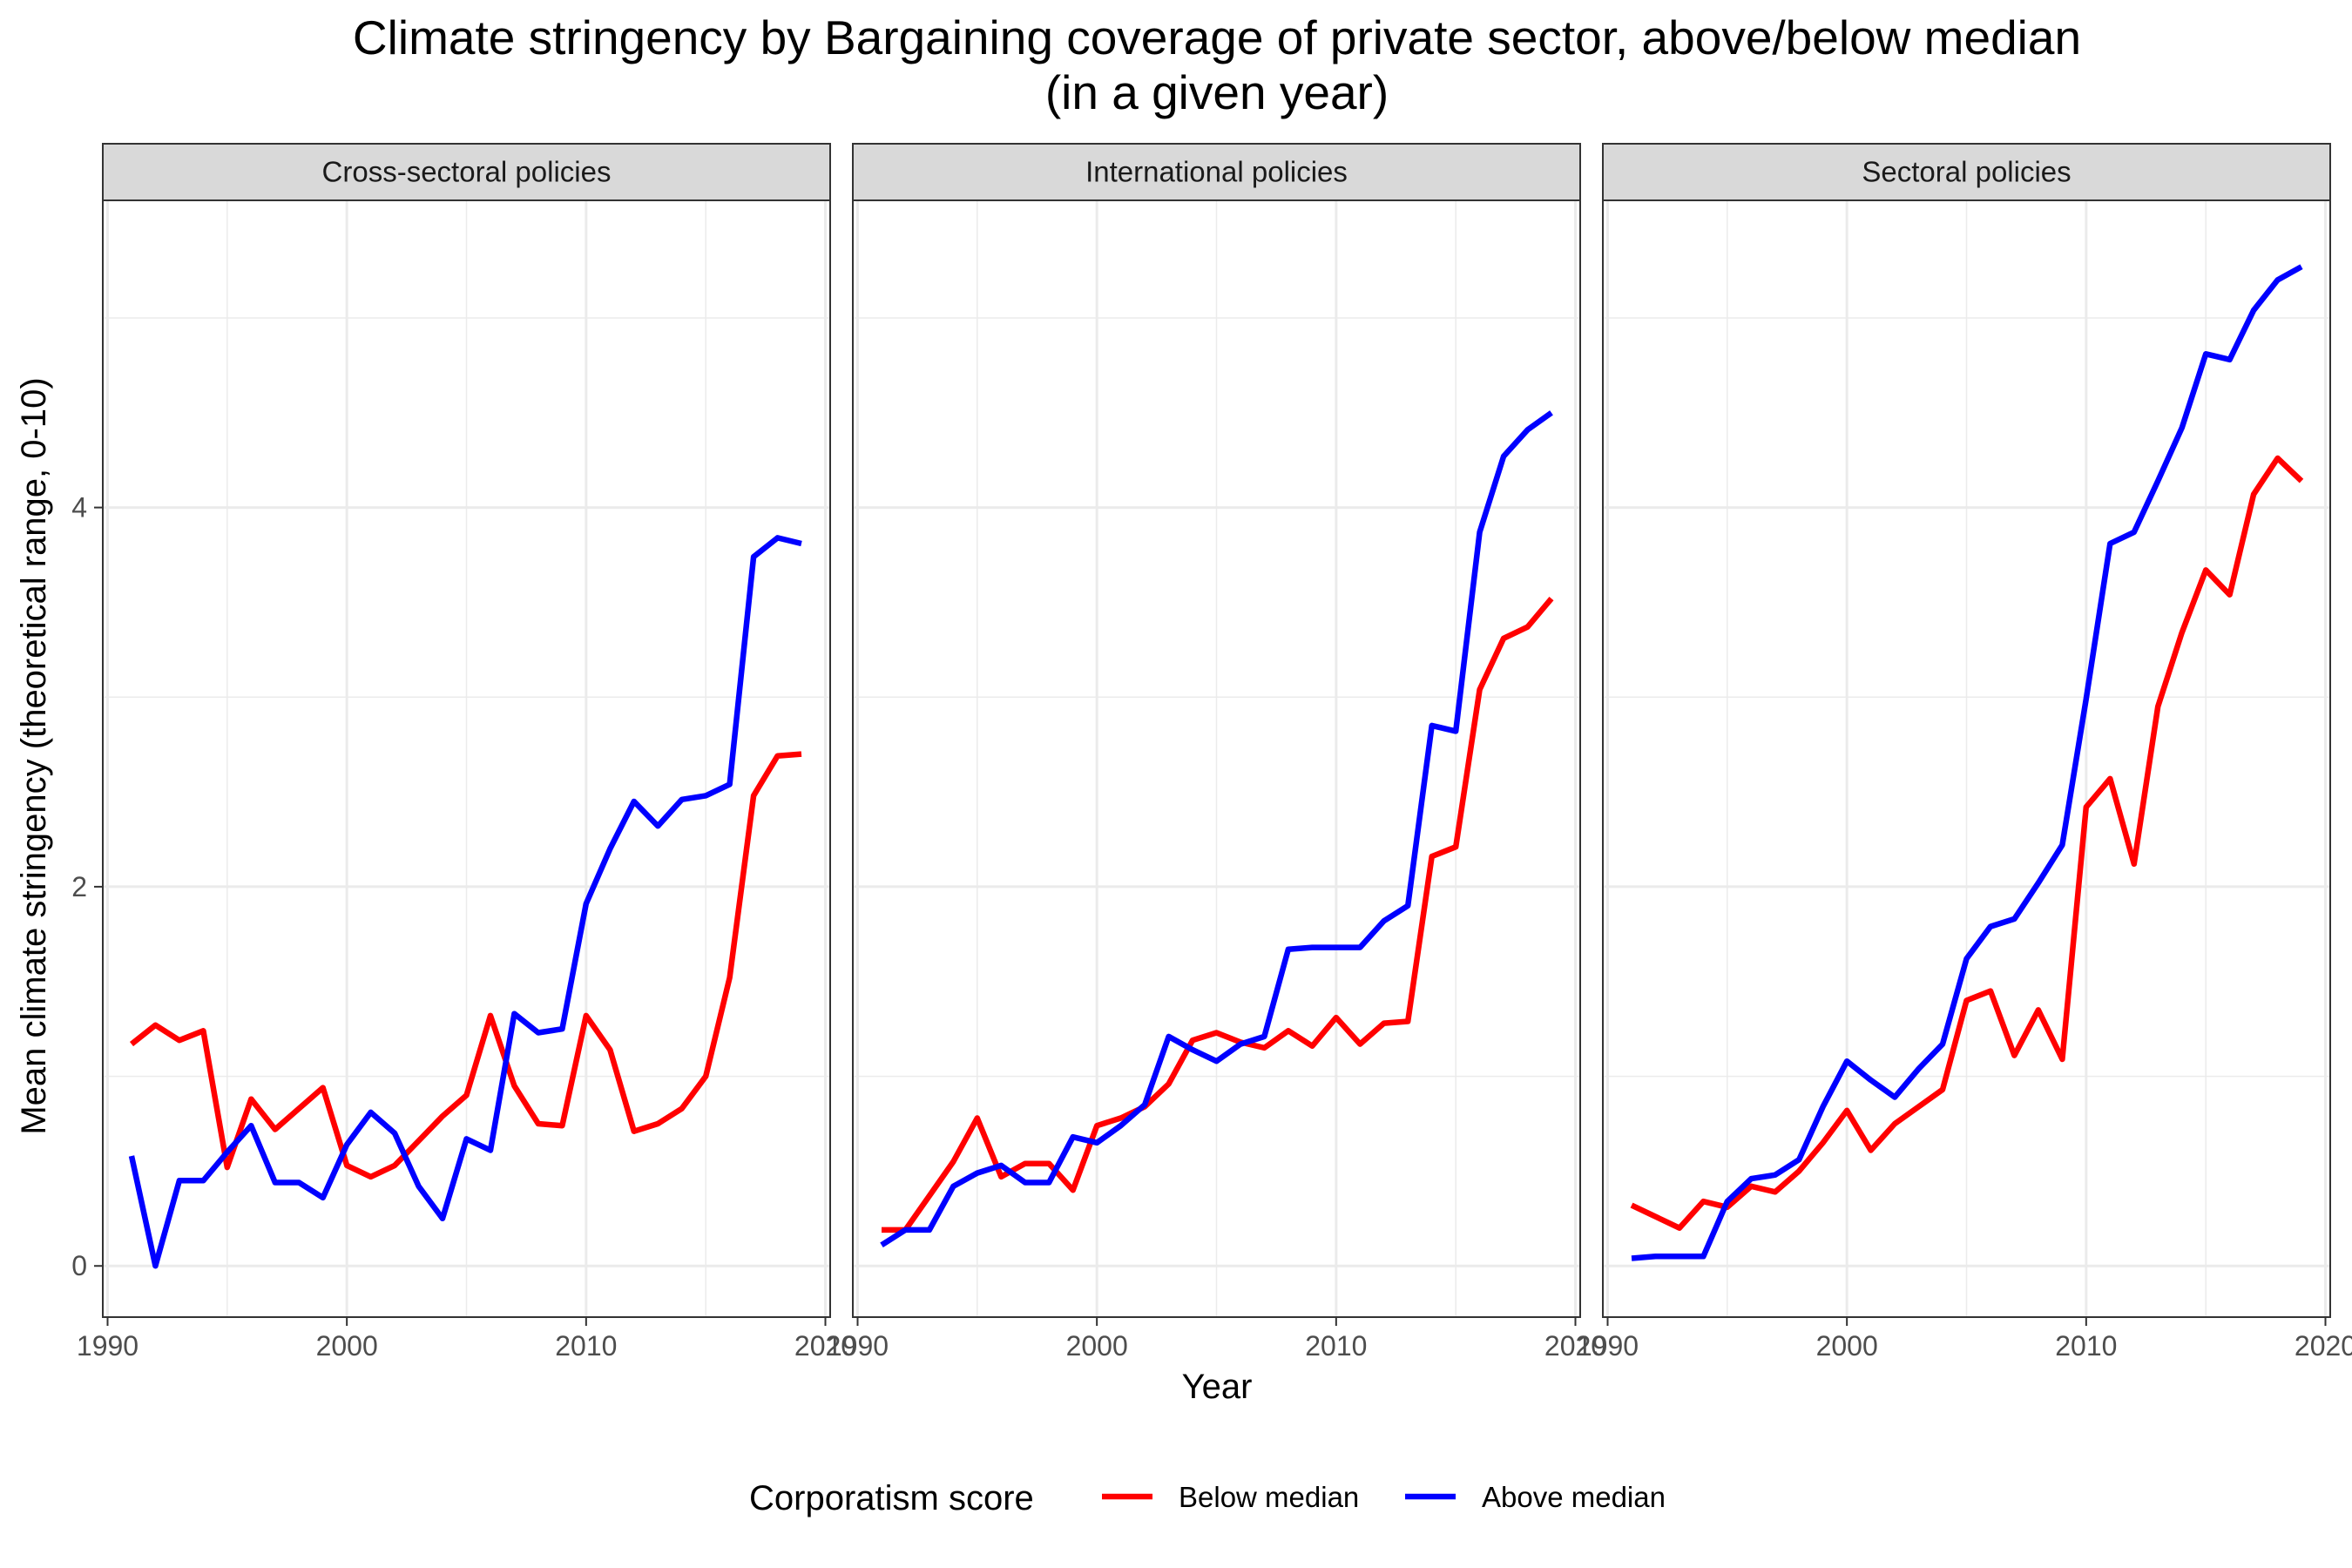 Image resolution: width=2352 pixels, height=1568 pixels. I want to click on facet-strip-label: Cross-sectoral policies, so click(467, 172).